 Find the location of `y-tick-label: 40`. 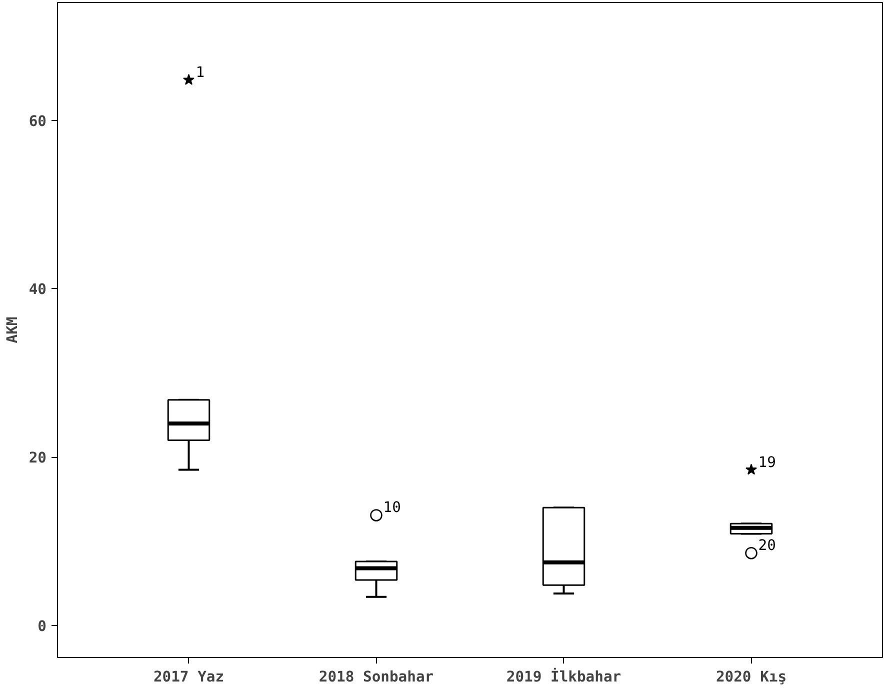

y-tick-label: 40 is located at coordinates (37, 289).